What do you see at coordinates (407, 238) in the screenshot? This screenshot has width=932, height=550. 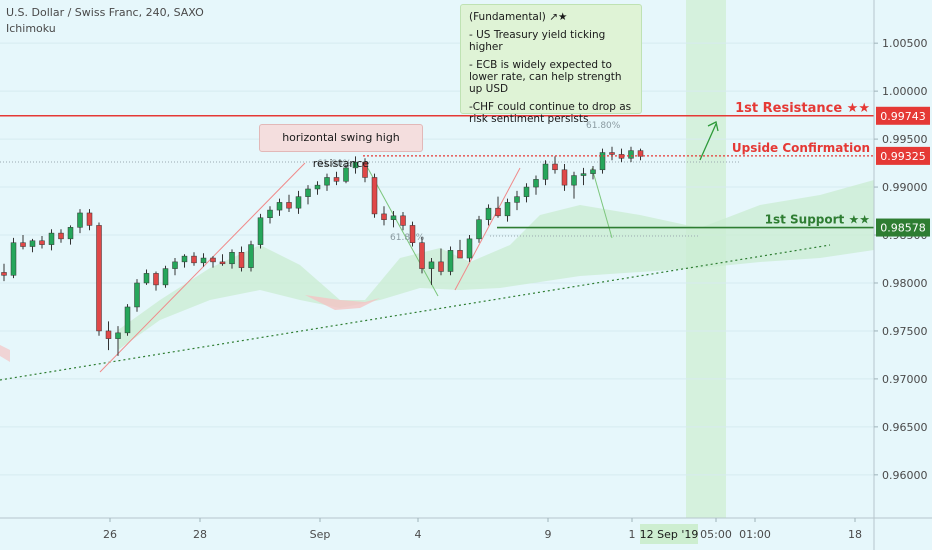 I see `fib-label: 61.80%` at bounding box center [407, 238].